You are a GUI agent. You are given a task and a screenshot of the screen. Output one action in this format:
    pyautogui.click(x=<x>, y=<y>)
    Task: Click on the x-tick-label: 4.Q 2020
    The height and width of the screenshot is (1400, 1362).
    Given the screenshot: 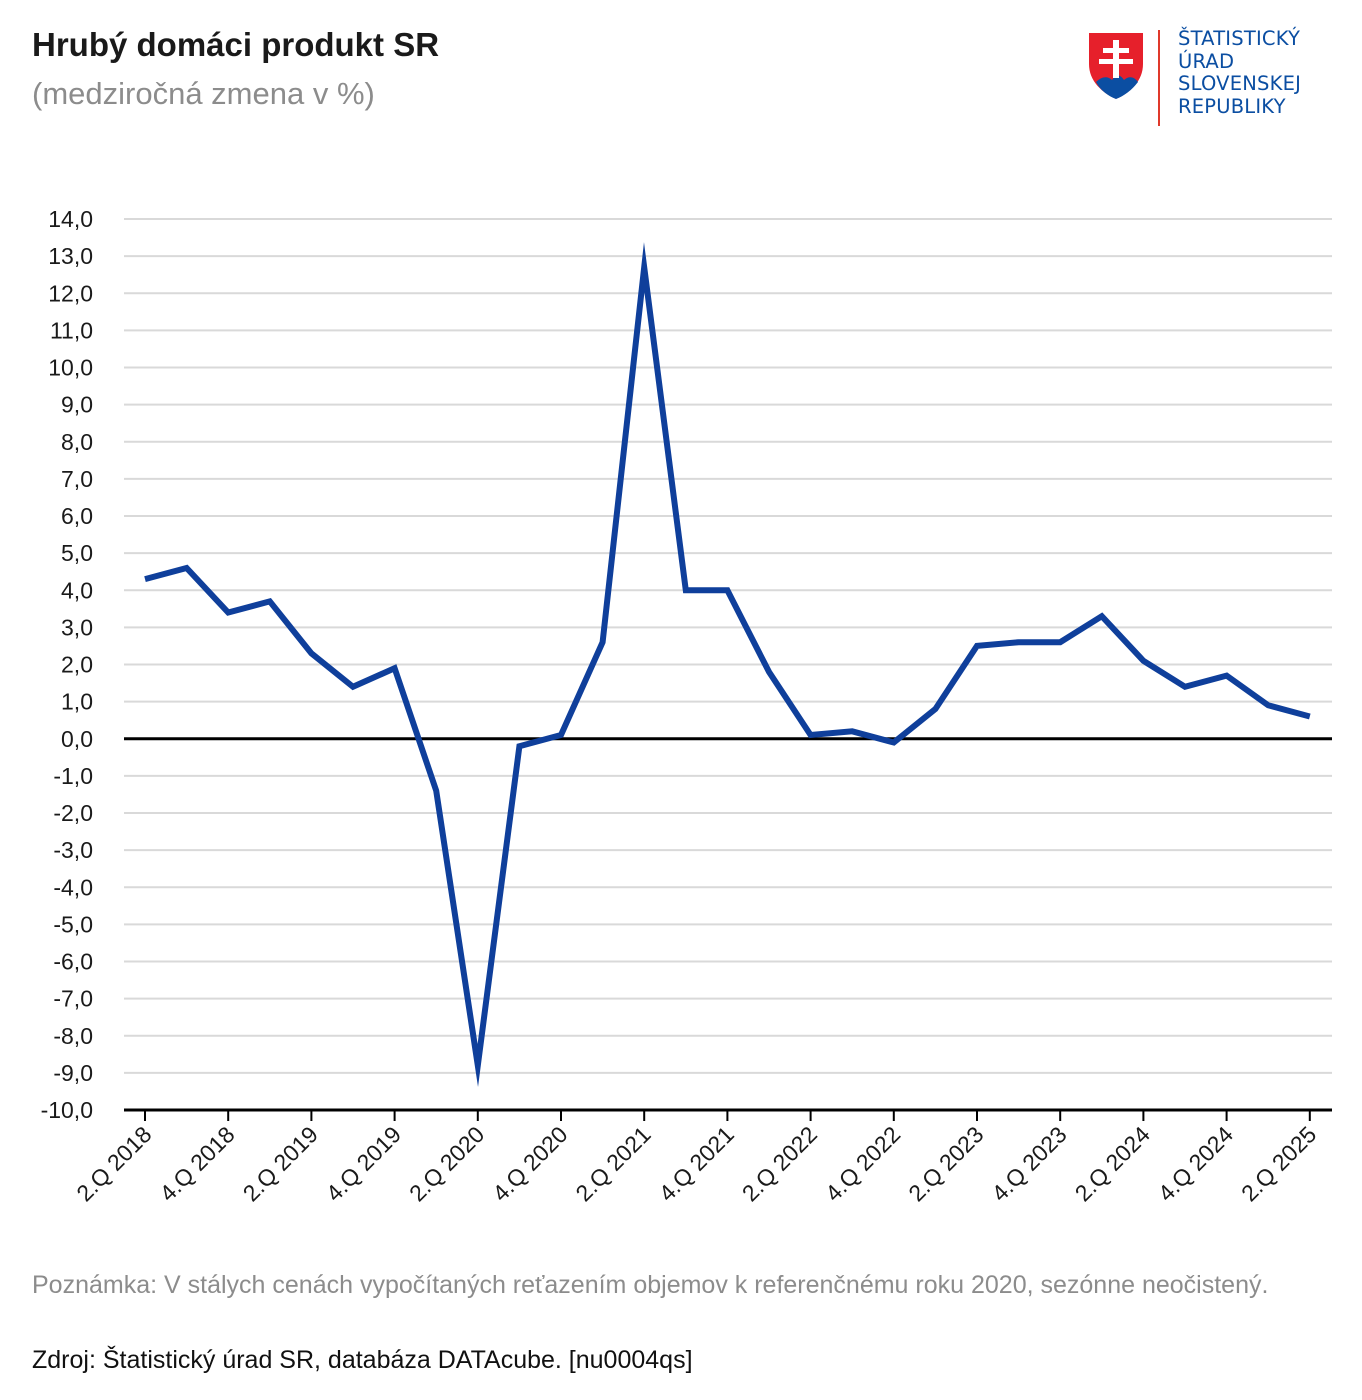 What is the action you would take?
    pyautogui.click(x=529, y=1163)
    